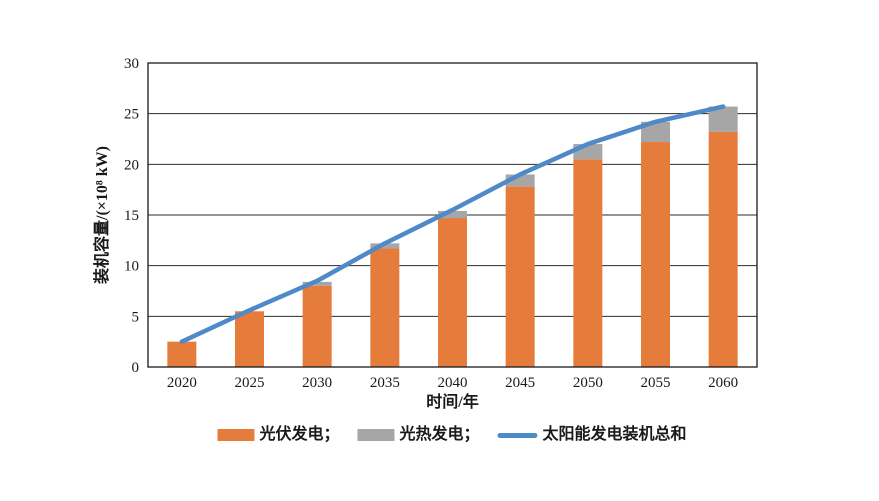  What do you see at coordinates (182, 383) in the screenshot?
I see `x-axis-tick-label: 2020` at bounding box center [182, 383].